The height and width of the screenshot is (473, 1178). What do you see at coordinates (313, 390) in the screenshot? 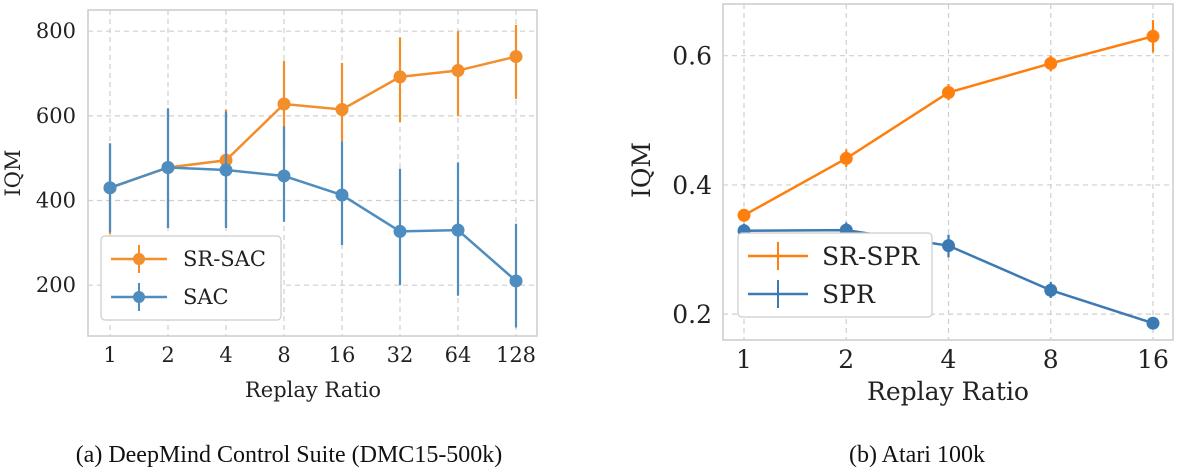
I see `x-axis-label-a: Replay Ratio` at bounding box center [313, 390].